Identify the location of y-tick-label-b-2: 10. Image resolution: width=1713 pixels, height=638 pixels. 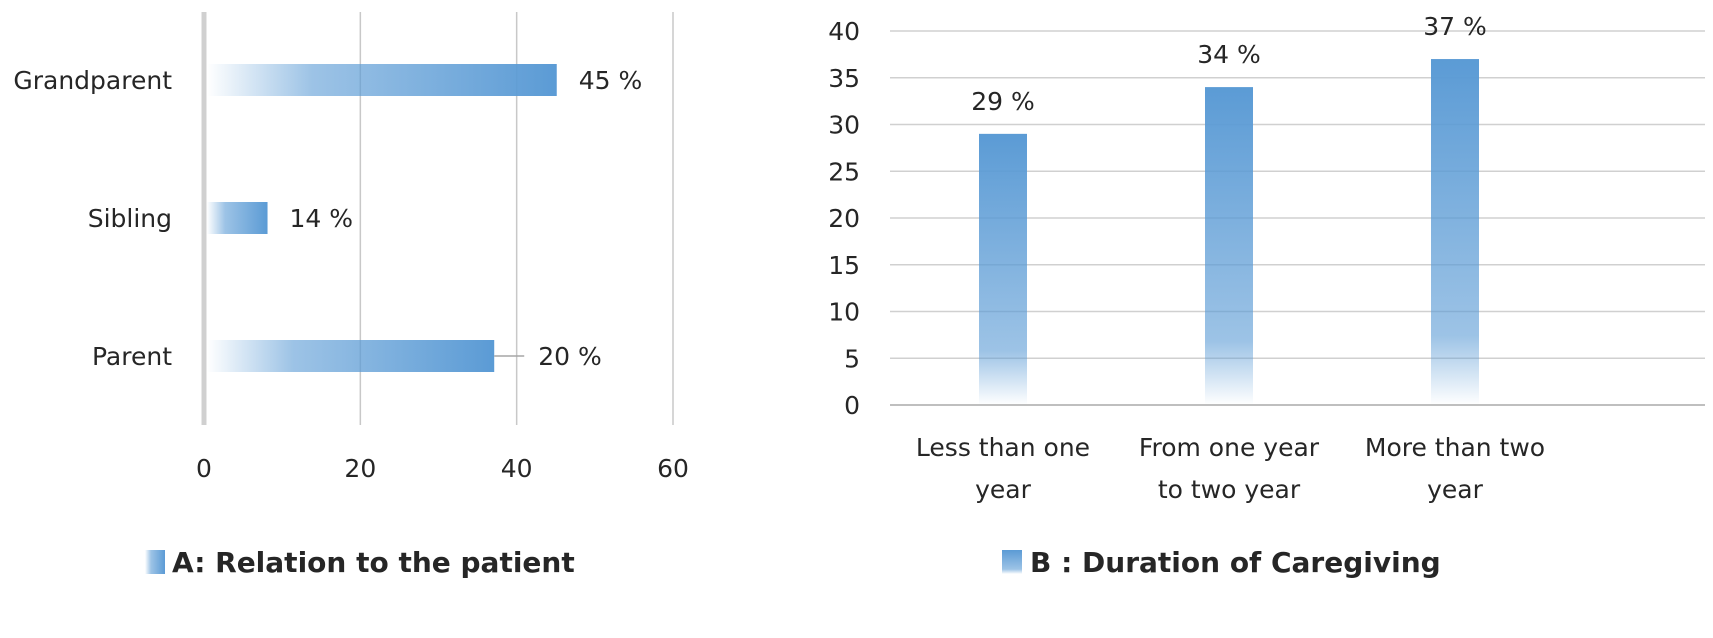
(844, 312).